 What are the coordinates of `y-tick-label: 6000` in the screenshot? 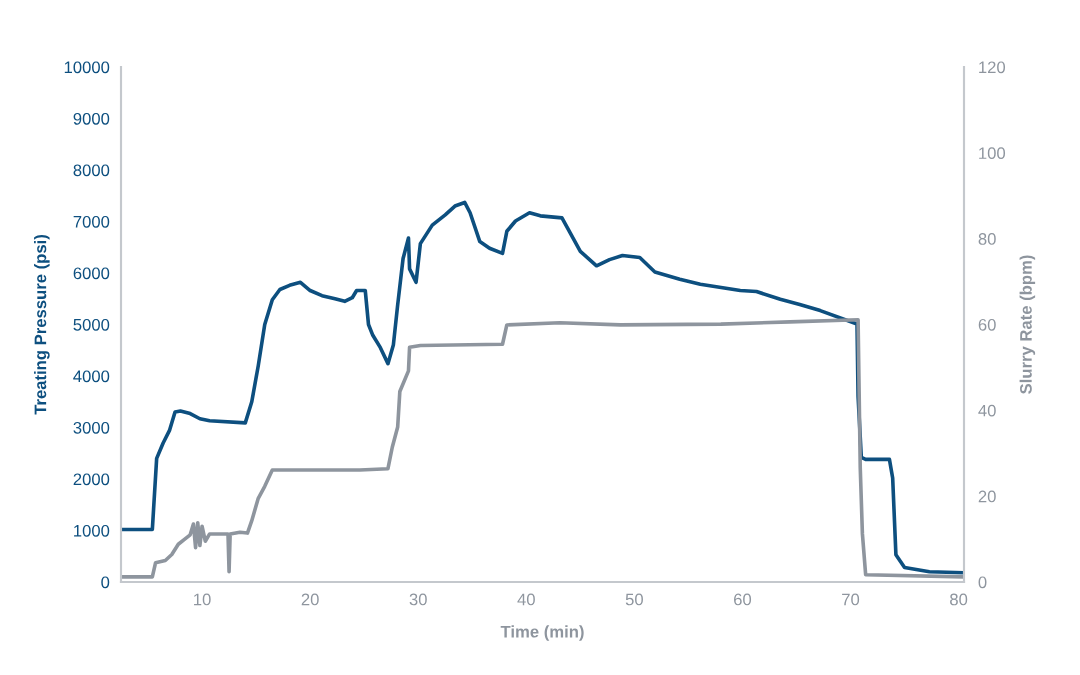 It's located at (91, 273).